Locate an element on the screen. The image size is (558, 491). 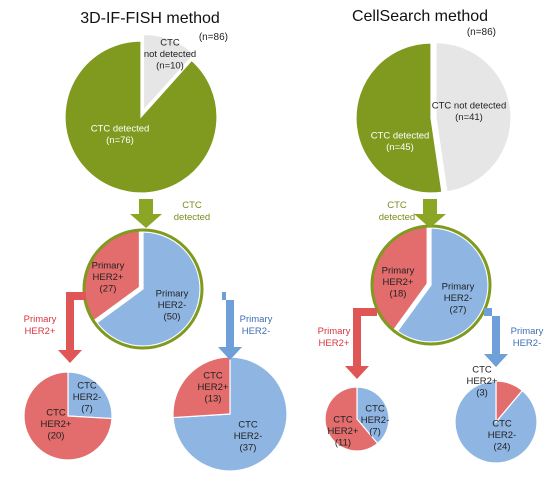
panel-total-3d-if-fish: (n=86) is located at coordinates (213, 37).